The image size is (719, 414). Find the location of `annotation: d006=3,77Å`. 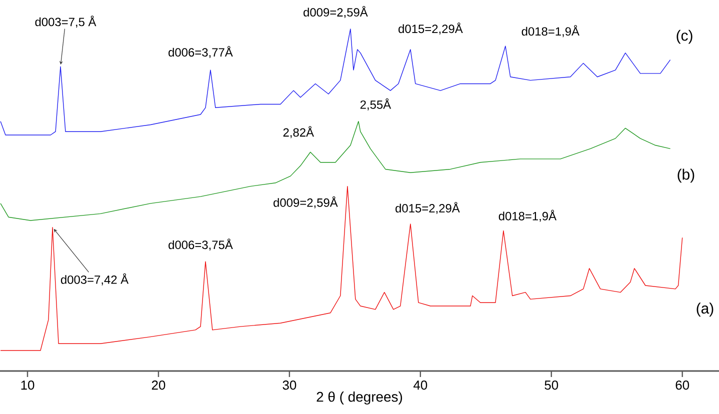

annotation: d006=3,77Å is located at coordinates (200, 52).